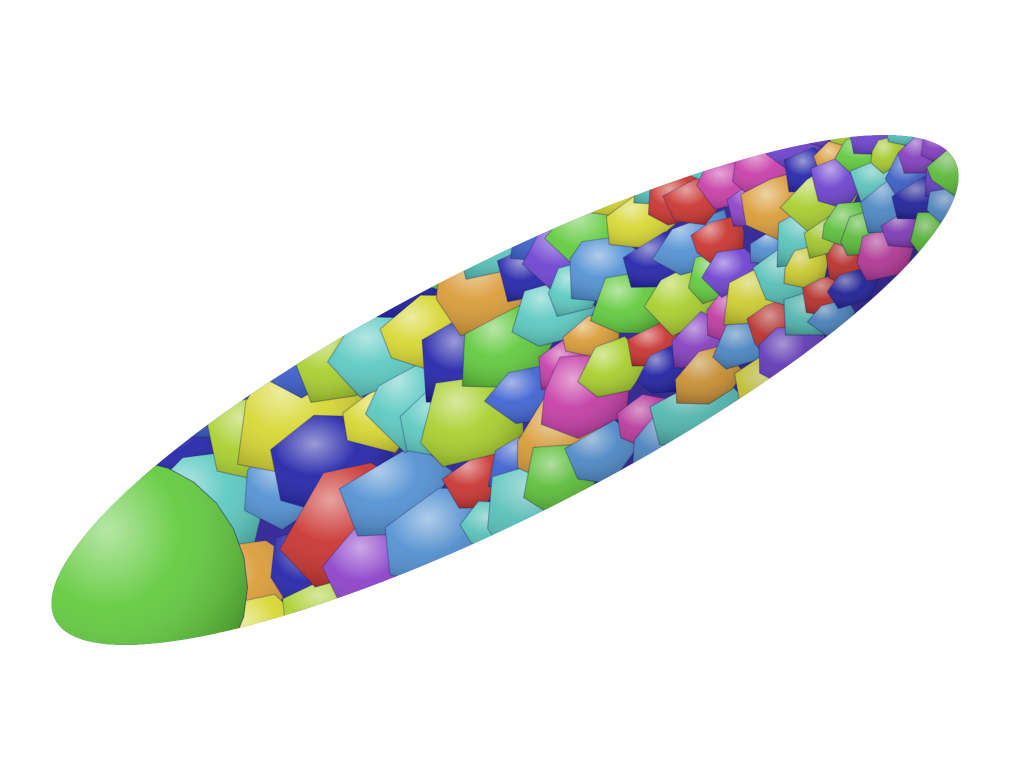 The width and height of the screenshot is (1024, 768). I want to click on cell-highlight, so click(689, 154).